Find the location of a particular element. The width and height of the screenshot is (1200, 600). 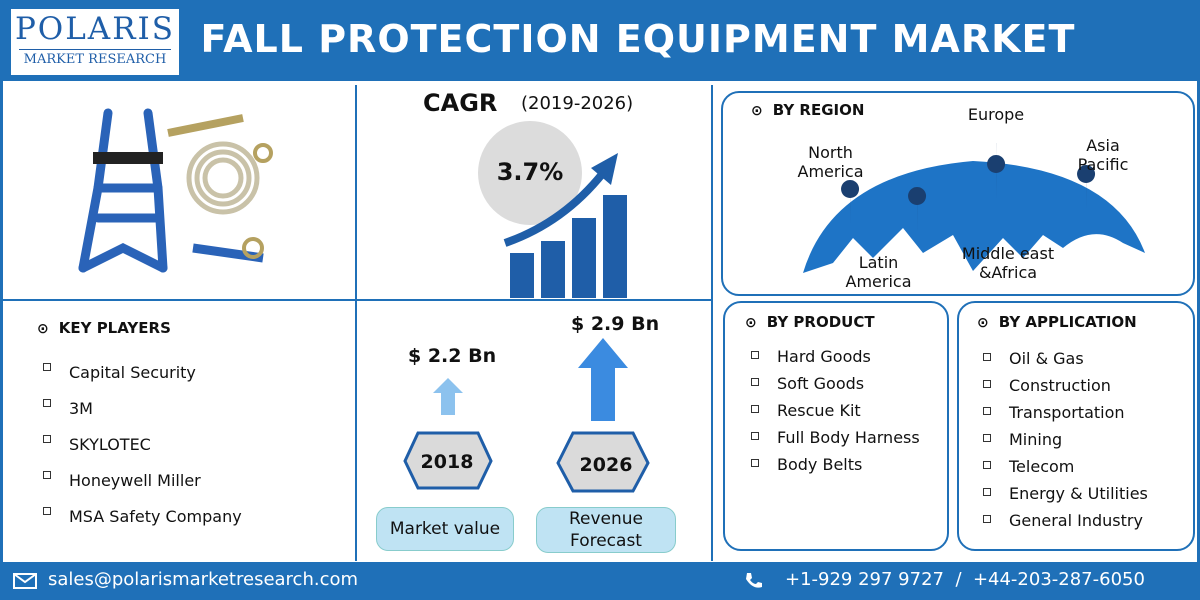

equipment-illustration is located at coordinates (175, 190).